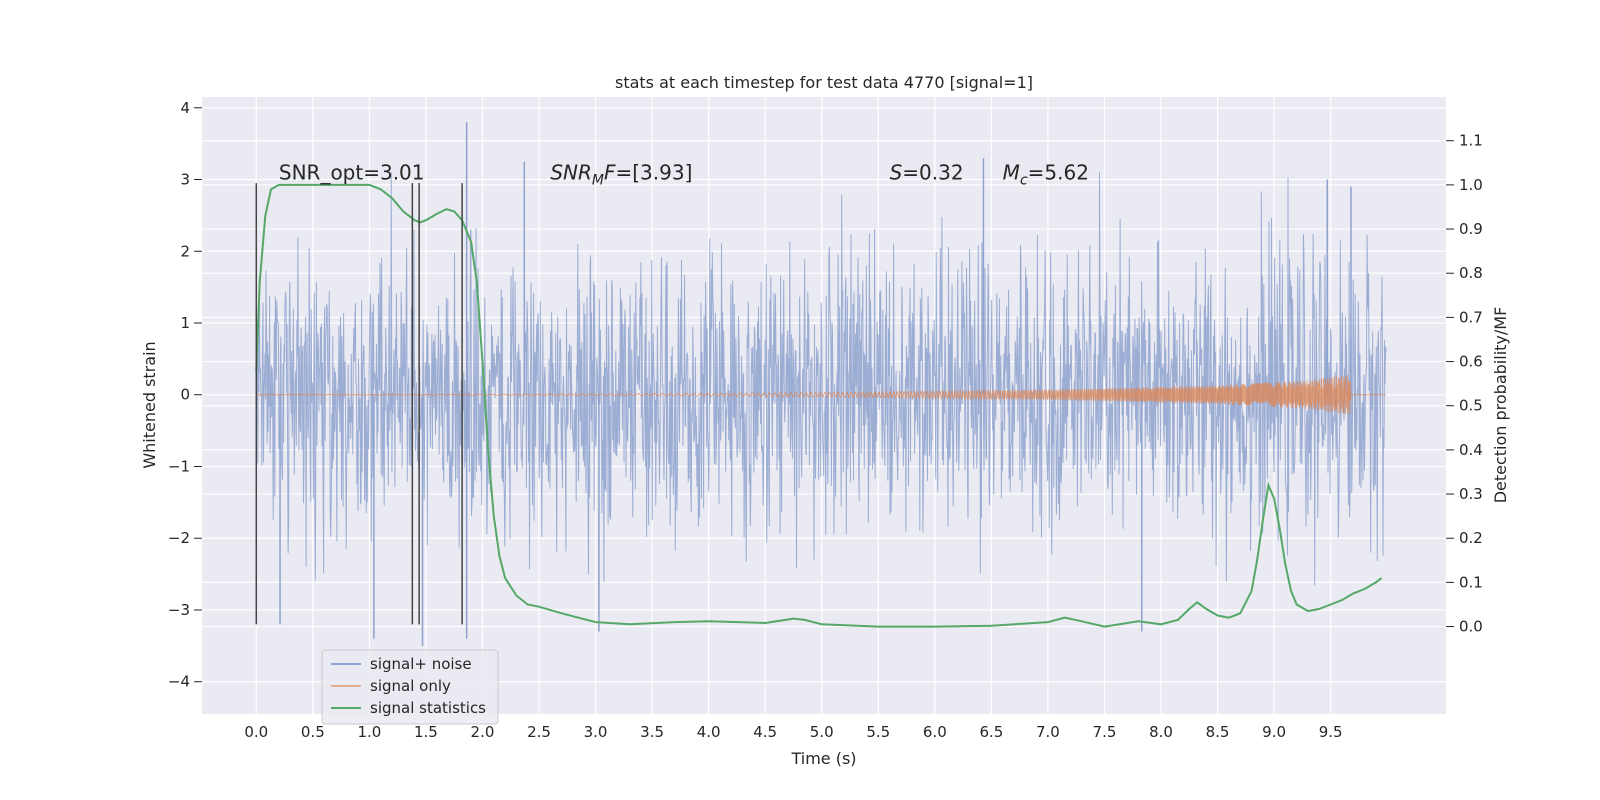 This screenshot has width=1600, height=800. I want to click on x-tick-label-19: 9.5, so click(1331, 732).